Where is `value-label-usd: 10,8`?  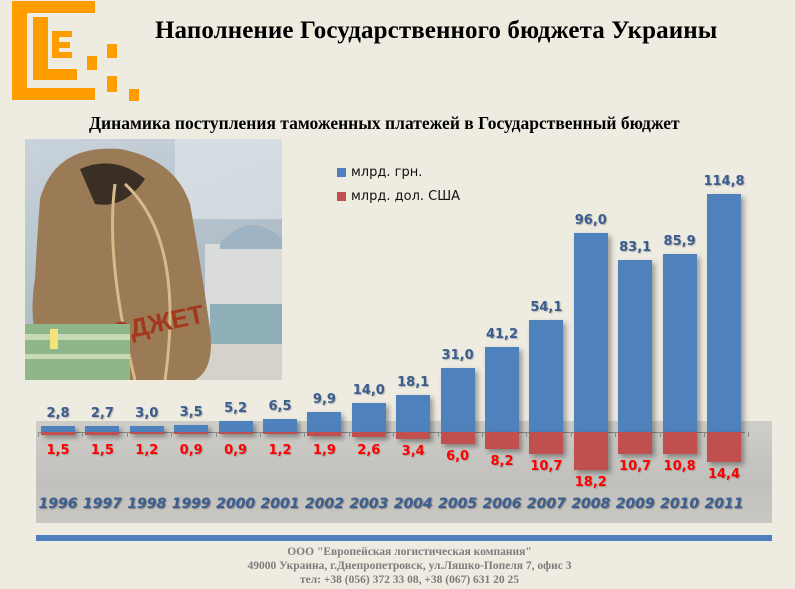
value-label-usd: 10,8 is located at coordinates (679, 467).